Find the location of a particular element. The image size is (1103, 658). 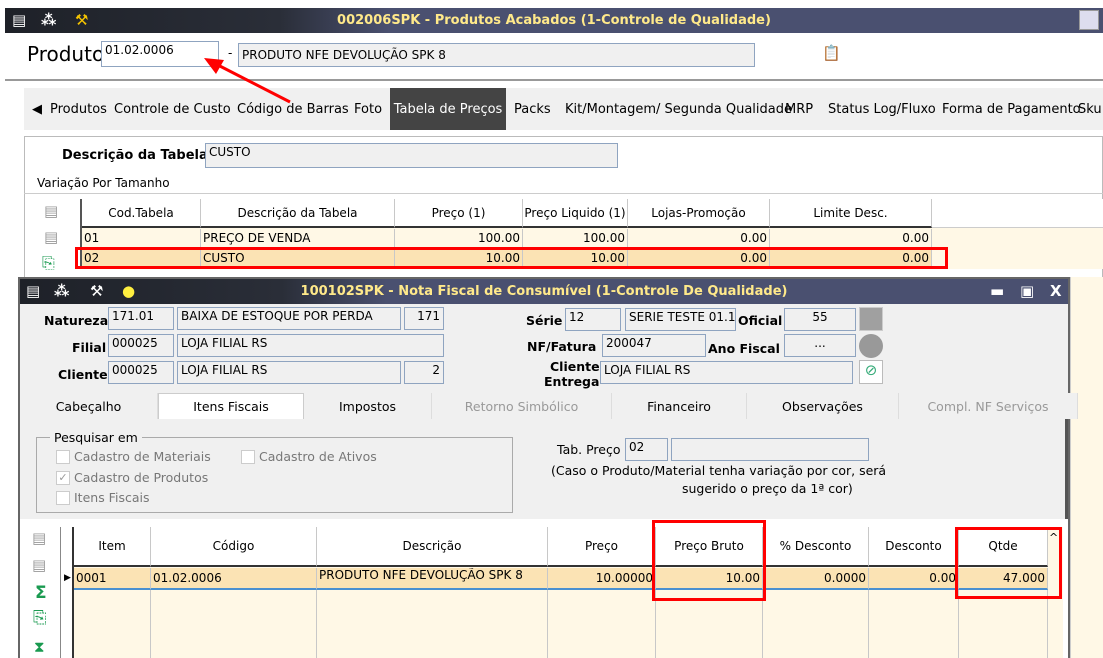

product-label: Produto is located at coordinates (66, 54).